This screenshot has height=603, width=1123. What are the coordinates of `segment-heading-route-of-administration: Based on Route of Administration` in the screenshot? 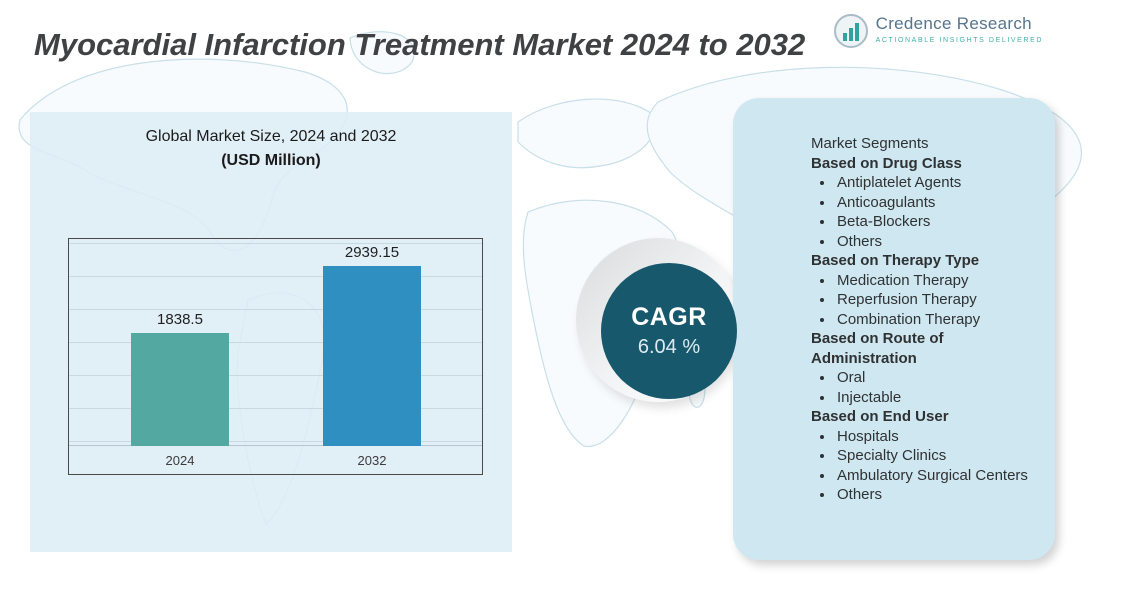 It's located at (877, 348).